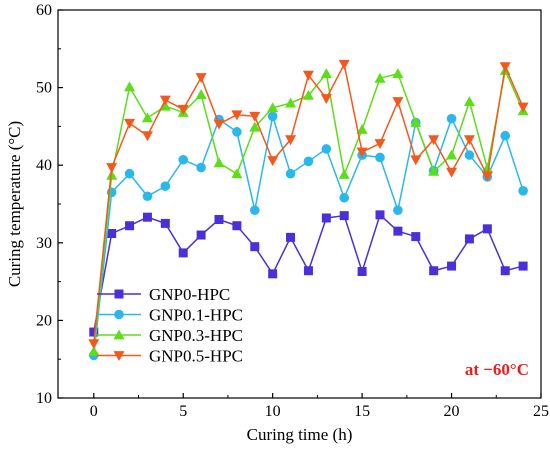 The height and width of the screenshot is (450, 550). Describe the element at coordinates (497, 369) in the screenshot. I see `temperature-annotation: at −60°C` at that location.